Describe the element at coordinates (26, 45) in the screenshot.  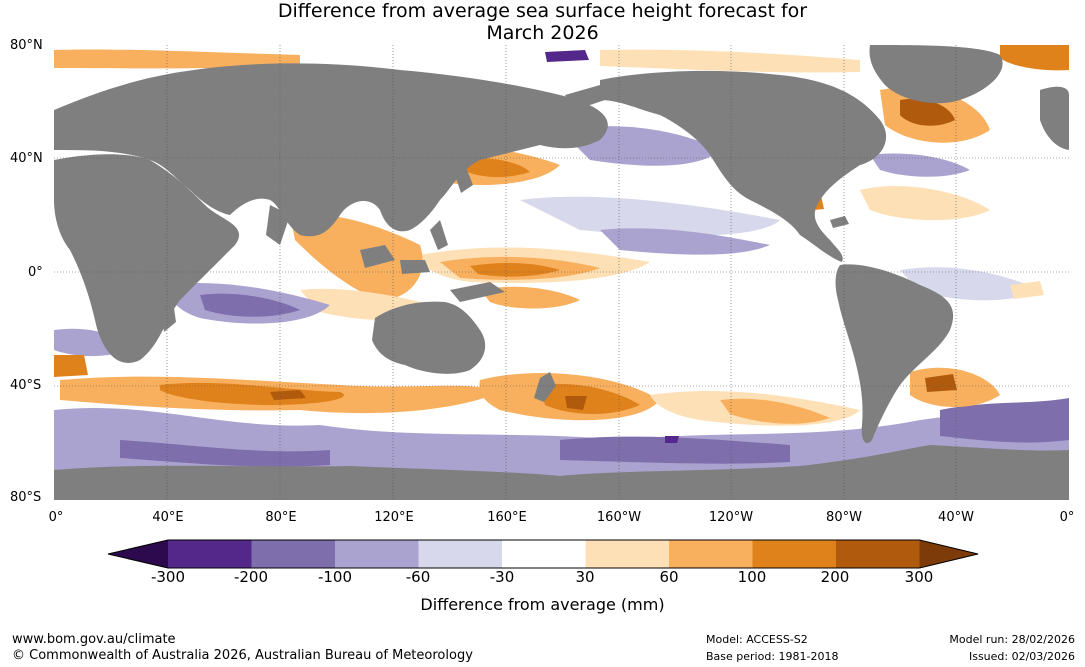
I see `lat-label-80n: 80°N` at that location.